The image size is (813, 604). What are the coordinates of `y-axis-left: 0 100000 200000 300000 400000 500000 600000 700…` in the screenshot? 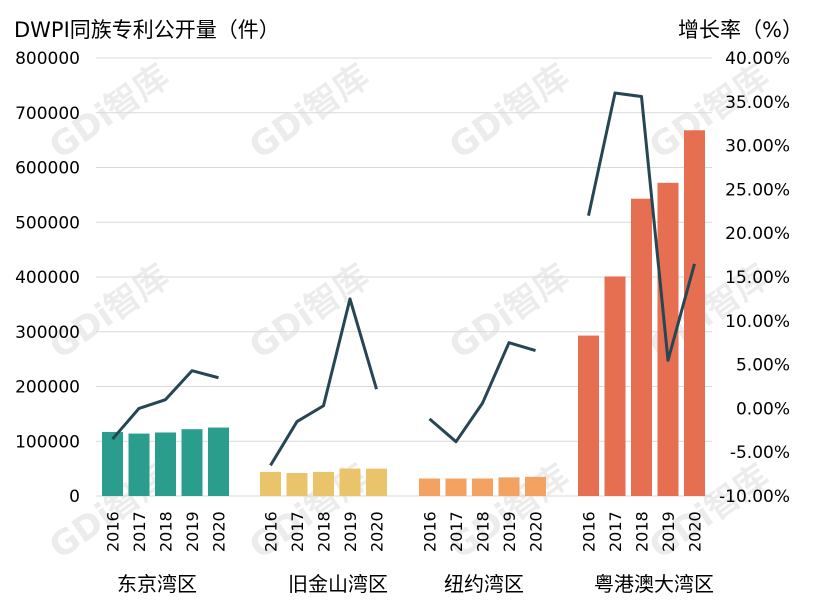 It's located at (47, 278).